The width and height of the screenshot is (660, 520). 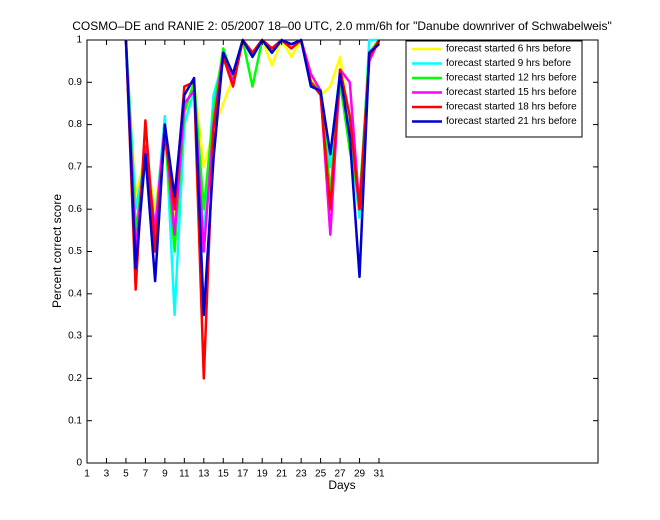 I want to click on x-tick-label: 23, so click(x=302, y=474).